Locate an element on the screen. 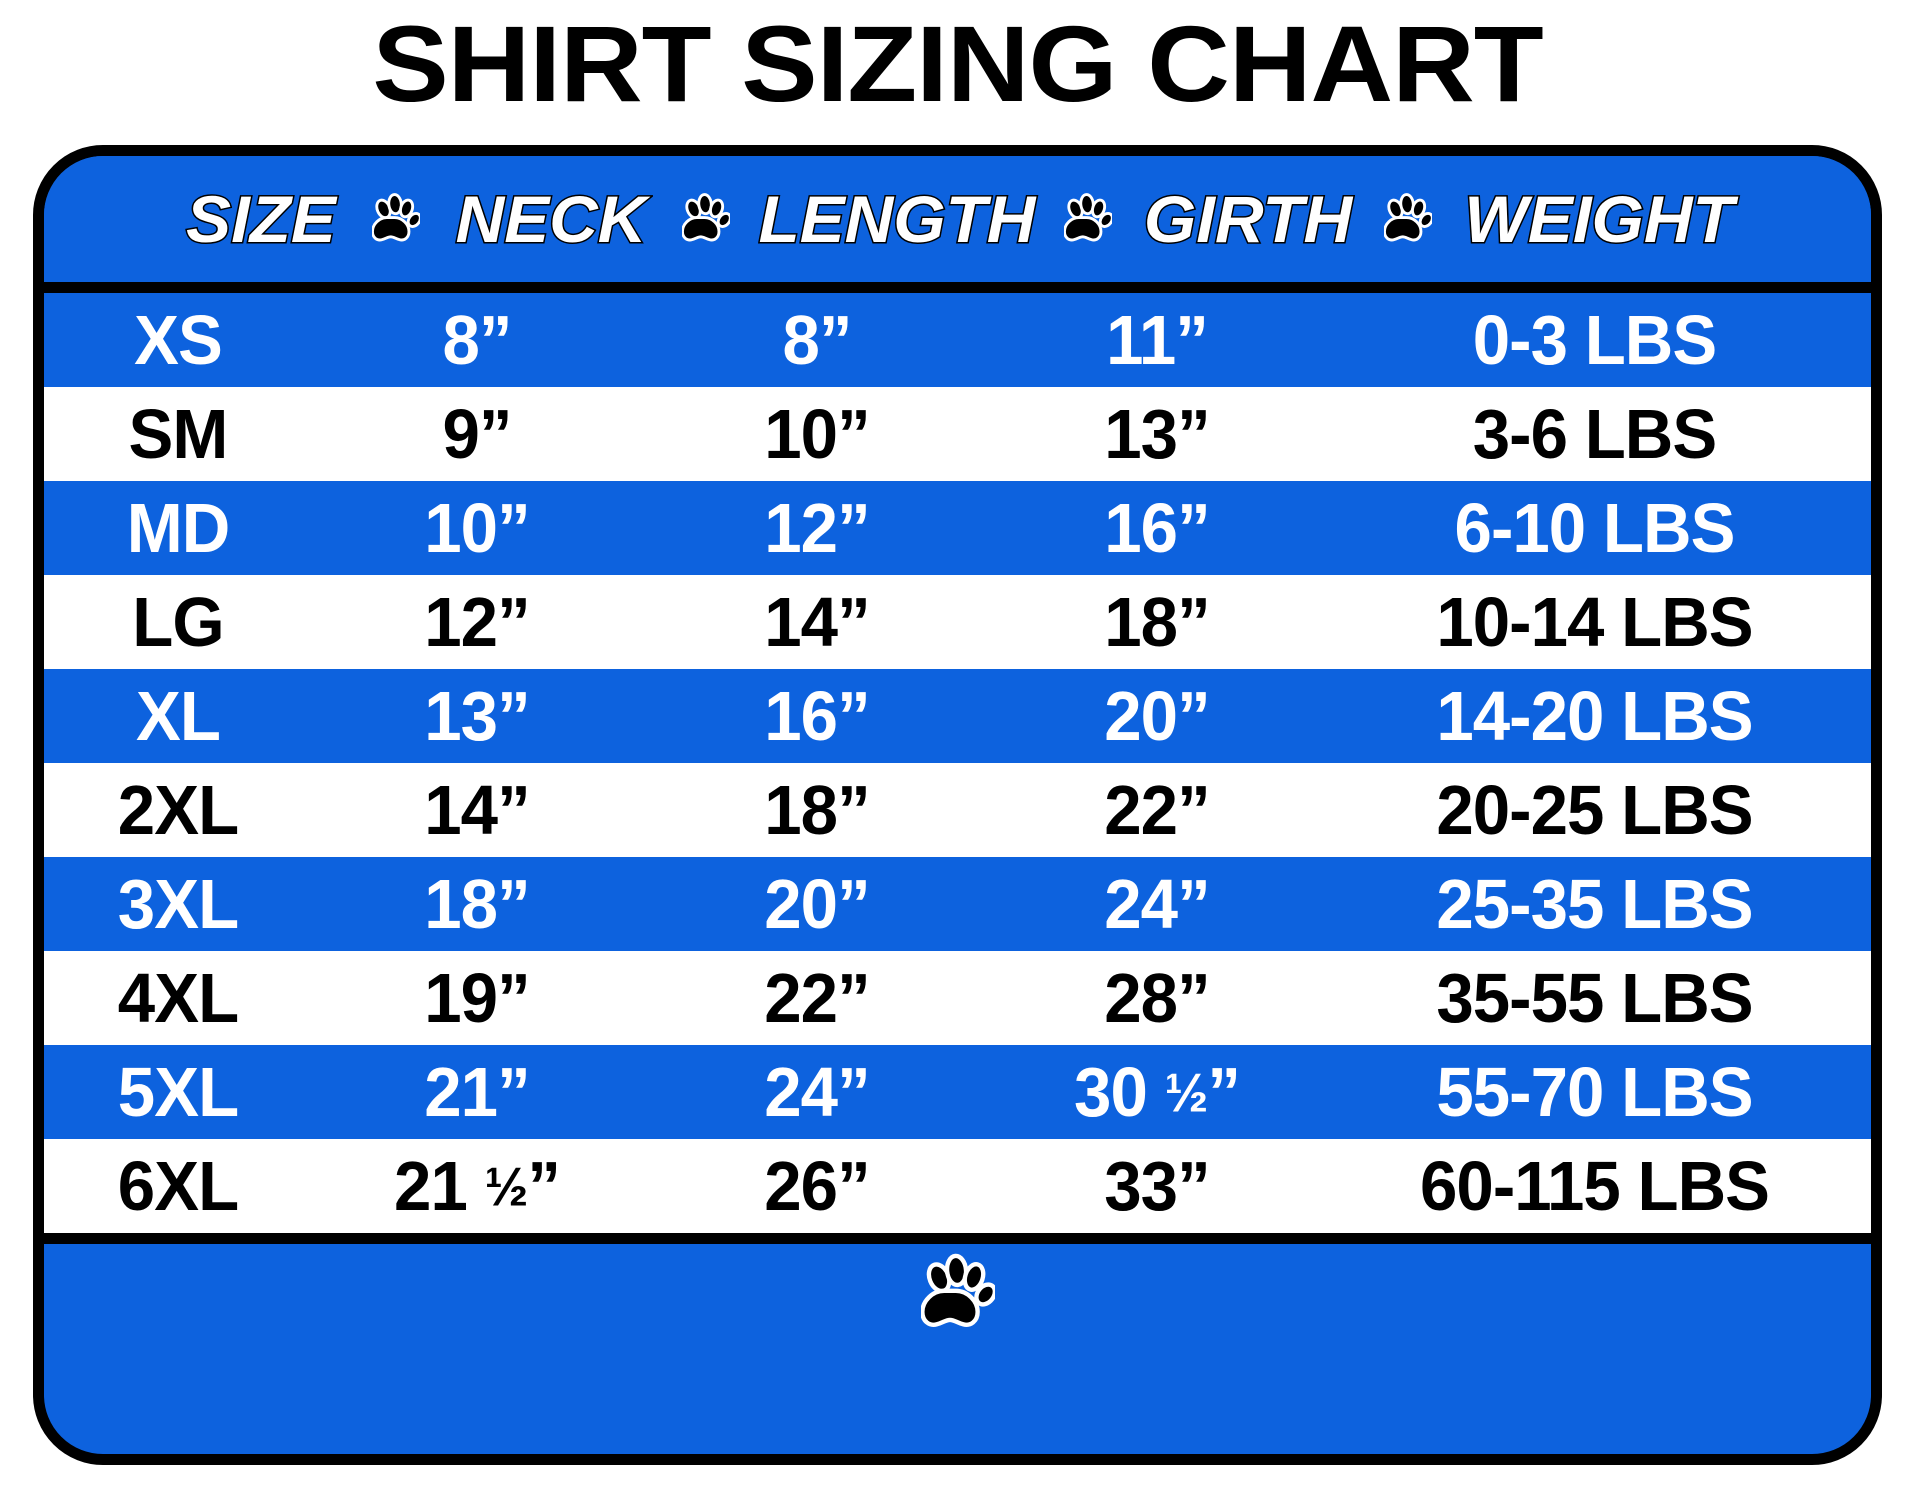  table-row: XL 13” 16” 20” 14-20 LBS is located at coordinates (957, 716).